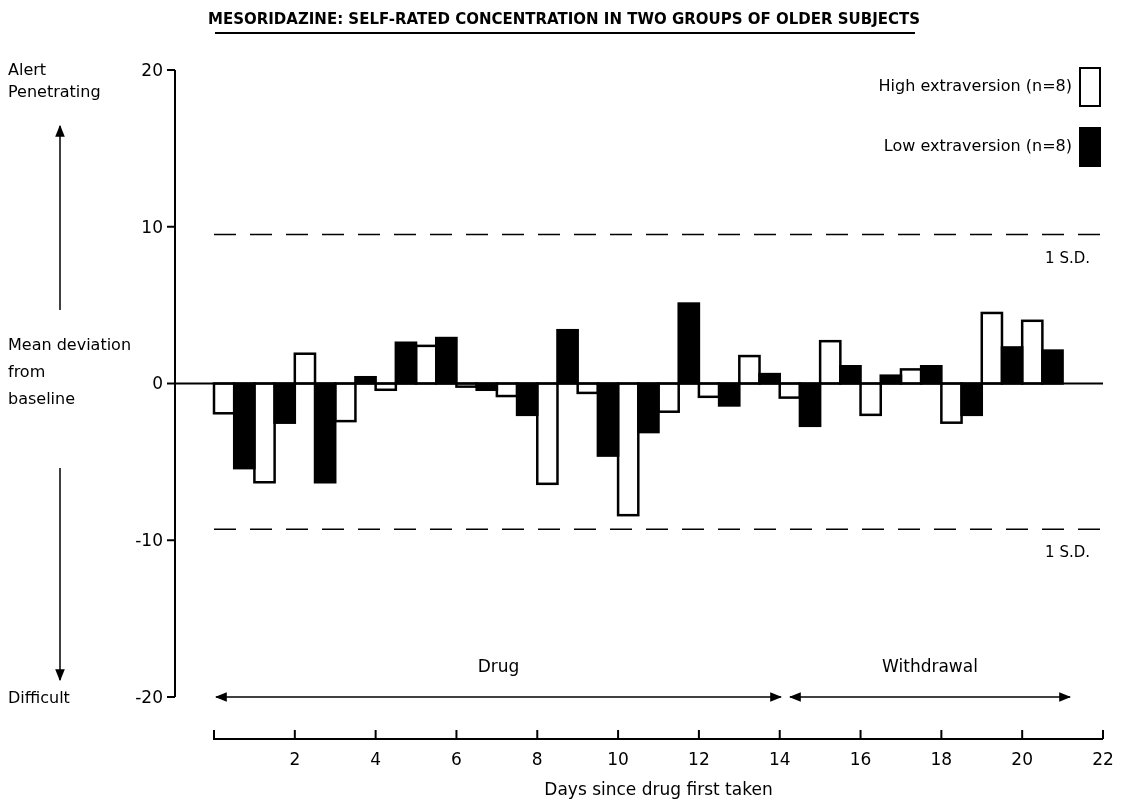 This screenshot has width=1128, height=805. What do you see at coordinates (149, 540) in the screenshot?
I see `y-tick-label: -10` at bounding box center [149, 540].